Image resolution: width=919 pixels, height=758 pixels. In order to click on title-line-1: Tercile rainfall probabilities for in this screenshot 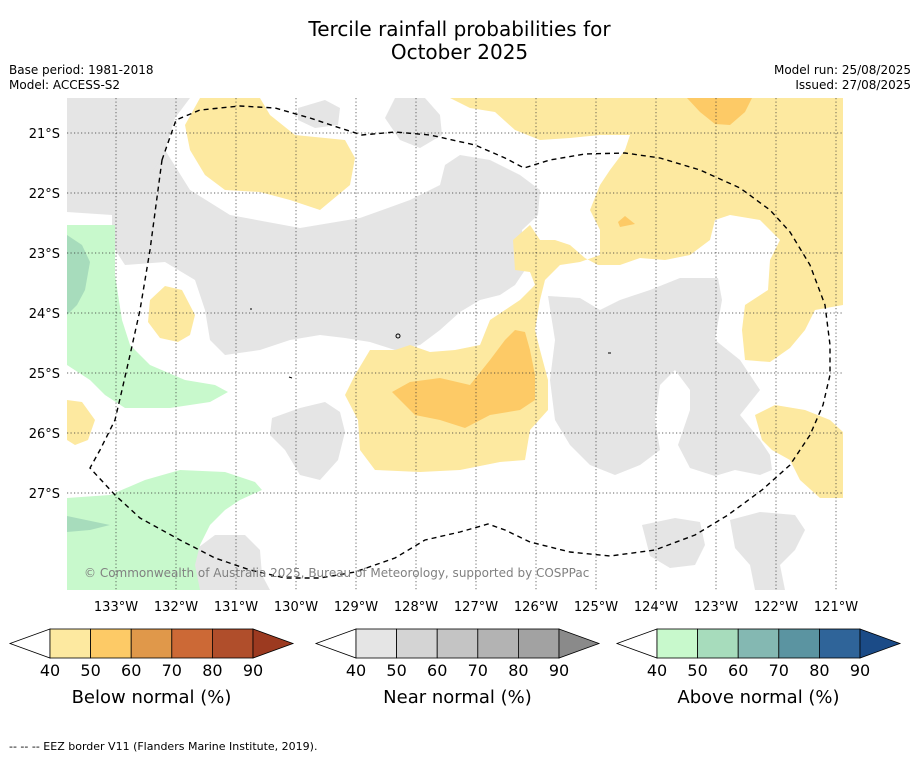, I will do `click(459, 29)`.